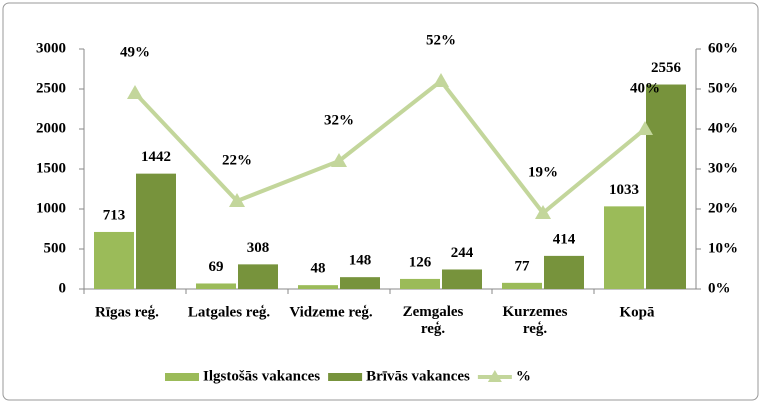 The width and height of the screenshot is (762, 405). Describe the element at coordinates (535, 320) in the screenshot. I see `x-tick-label: Kurzemes reģ.` at that location.